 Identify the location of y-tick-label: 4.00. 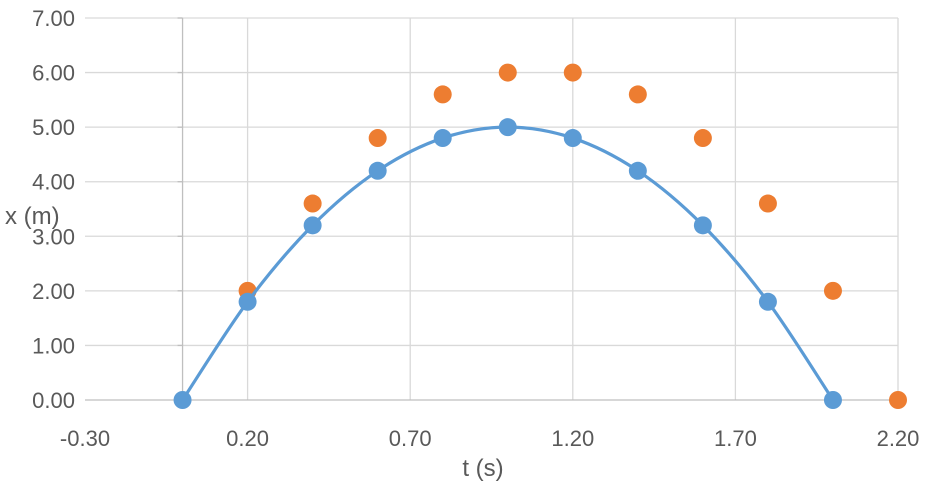
(53, 182).